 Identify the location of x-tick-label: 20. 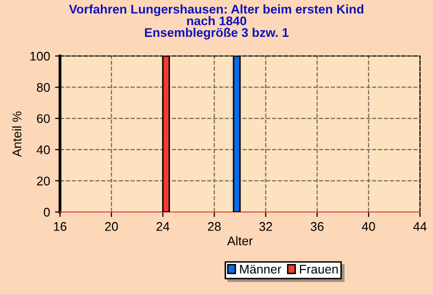
(111, 226).